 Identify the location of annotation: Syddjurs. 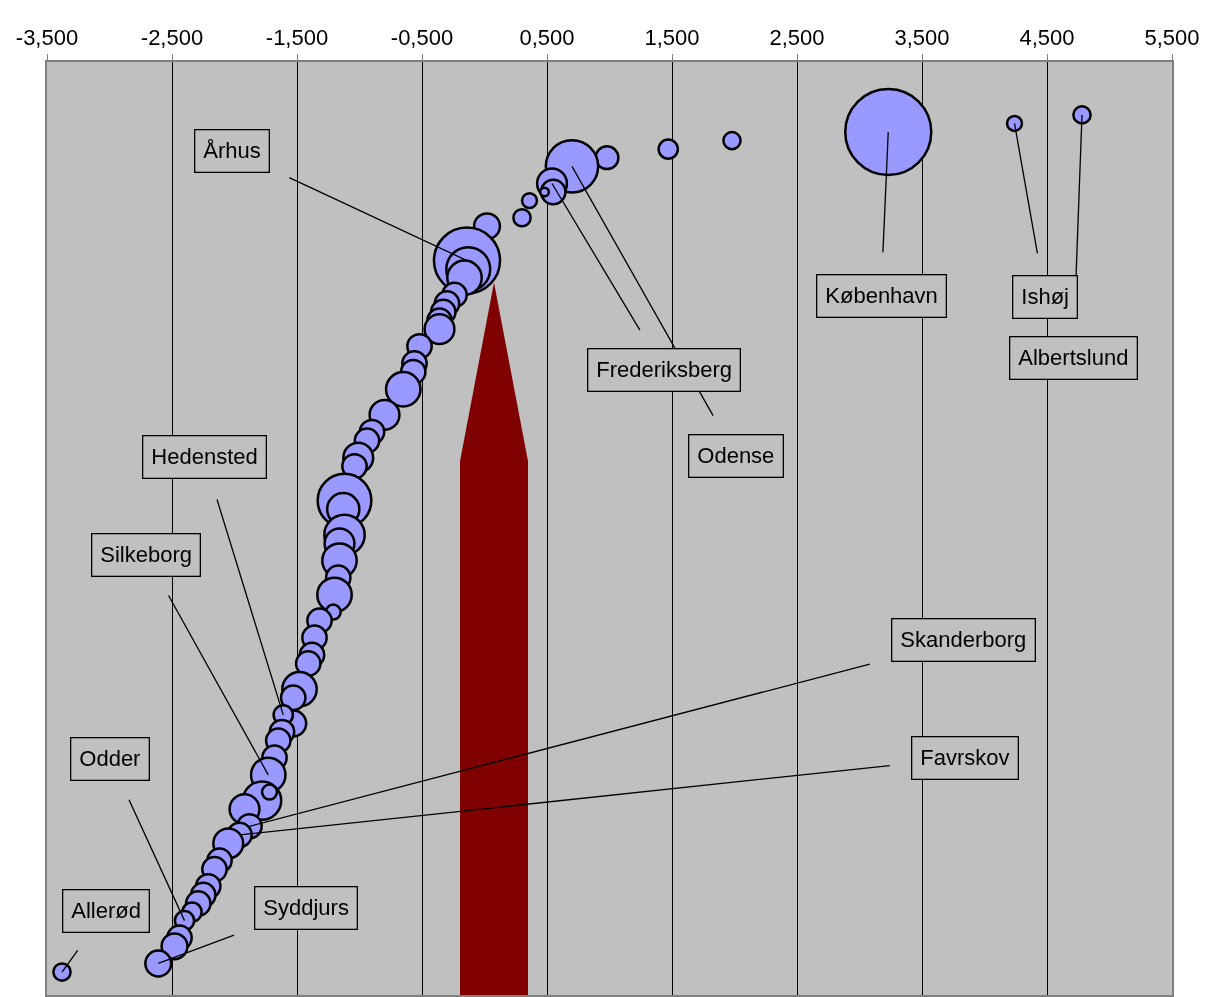
(306, 908).